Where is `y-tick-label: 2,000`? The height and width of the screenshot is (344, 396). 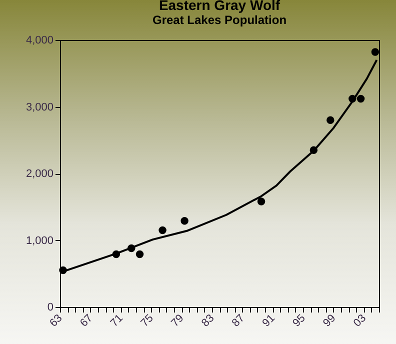 y-tick-label: 2,000 is located at coordinates (40, 174).